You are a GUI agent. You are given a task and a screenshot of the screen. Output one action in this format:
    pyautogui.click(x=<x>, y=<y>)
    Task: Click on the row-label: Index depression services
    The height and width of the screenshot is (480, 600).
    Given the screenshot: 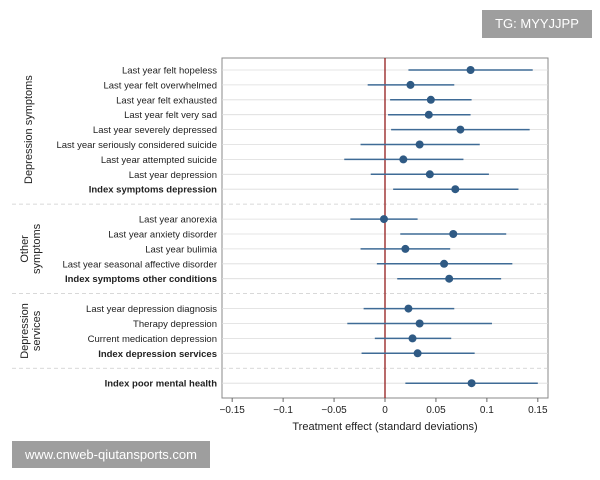 What is the action you would take?
    pyautogui.click(x=157, y=354)
    